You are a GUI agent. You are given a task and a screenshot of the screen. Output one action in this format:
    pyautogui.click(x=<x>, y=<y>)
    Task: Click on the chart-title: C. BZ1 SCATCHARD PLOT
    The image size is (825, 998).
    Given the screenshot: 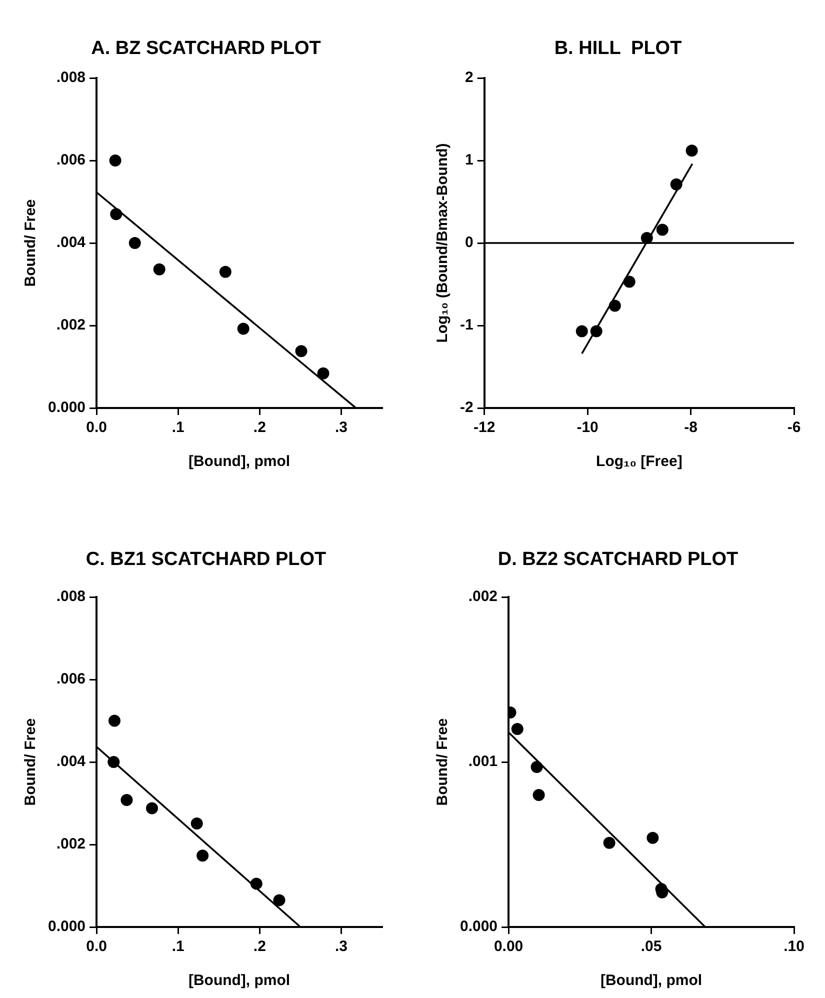 What is the action you would take?
    pyautogui.click(x=206, y=560)
    